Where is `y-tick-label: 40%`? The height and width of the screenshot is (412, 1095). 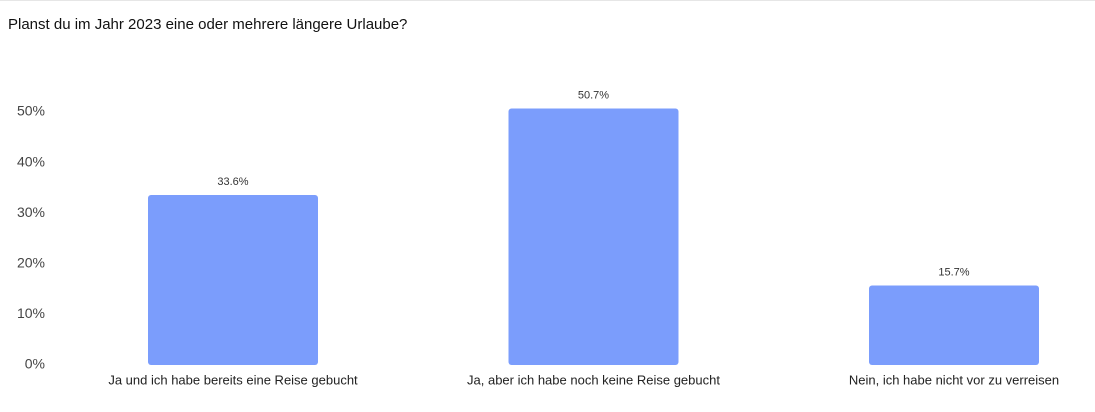
y-tick-label: 40% is located at coordinates (31, 161).